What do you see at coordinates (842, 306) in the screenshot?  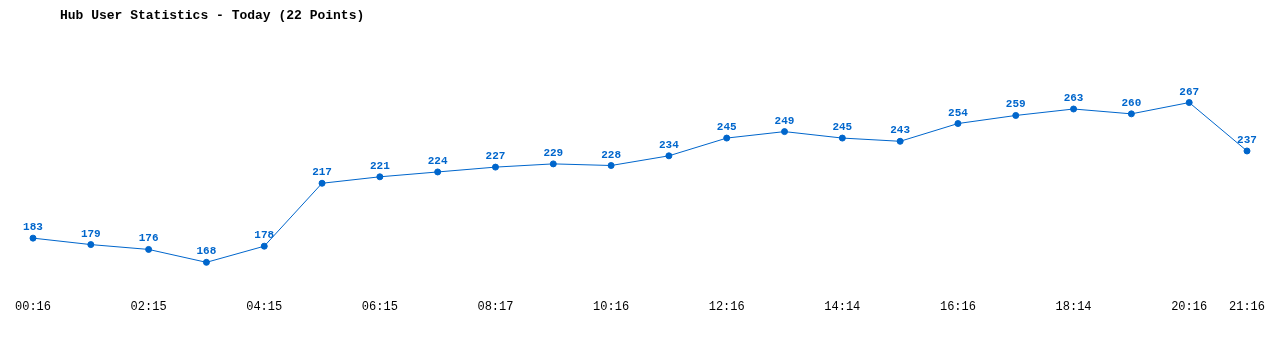 I see `x-tick-label: 14:14` at bounding box center [842, 306].